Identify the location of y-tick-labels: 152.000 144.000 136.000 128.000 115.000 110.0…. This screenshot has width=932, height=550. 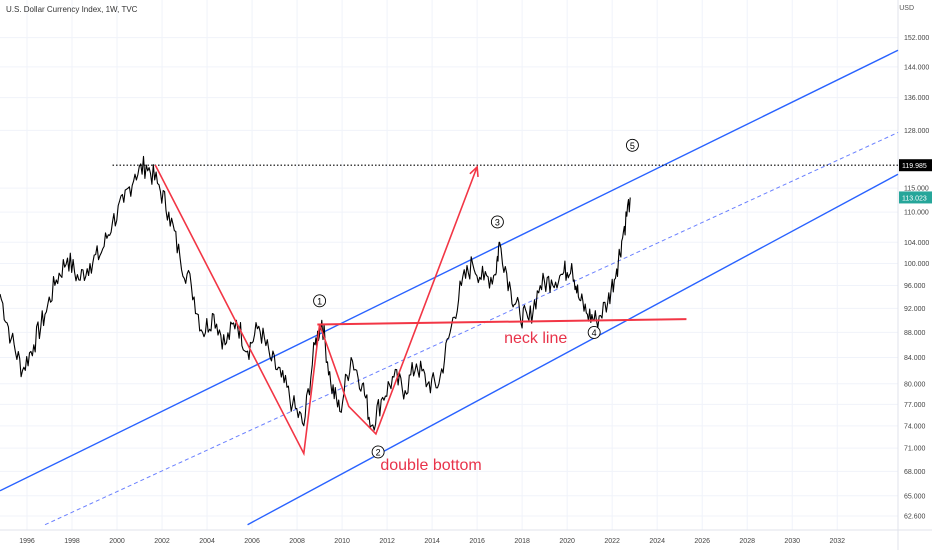
(916, 277).